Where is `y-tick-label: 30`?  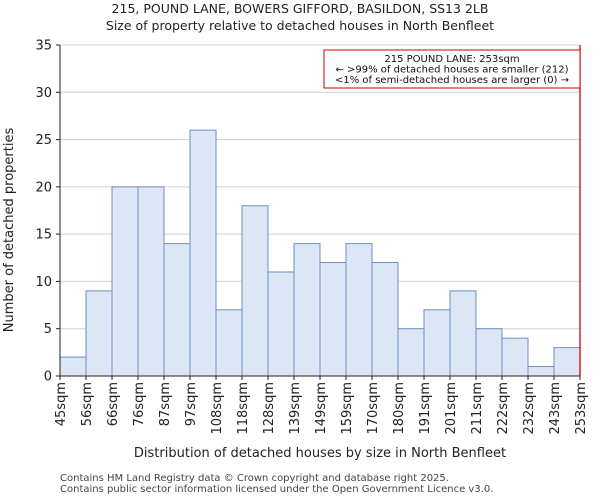
y-tick-label: 30 is located at coordinates (43, 93).